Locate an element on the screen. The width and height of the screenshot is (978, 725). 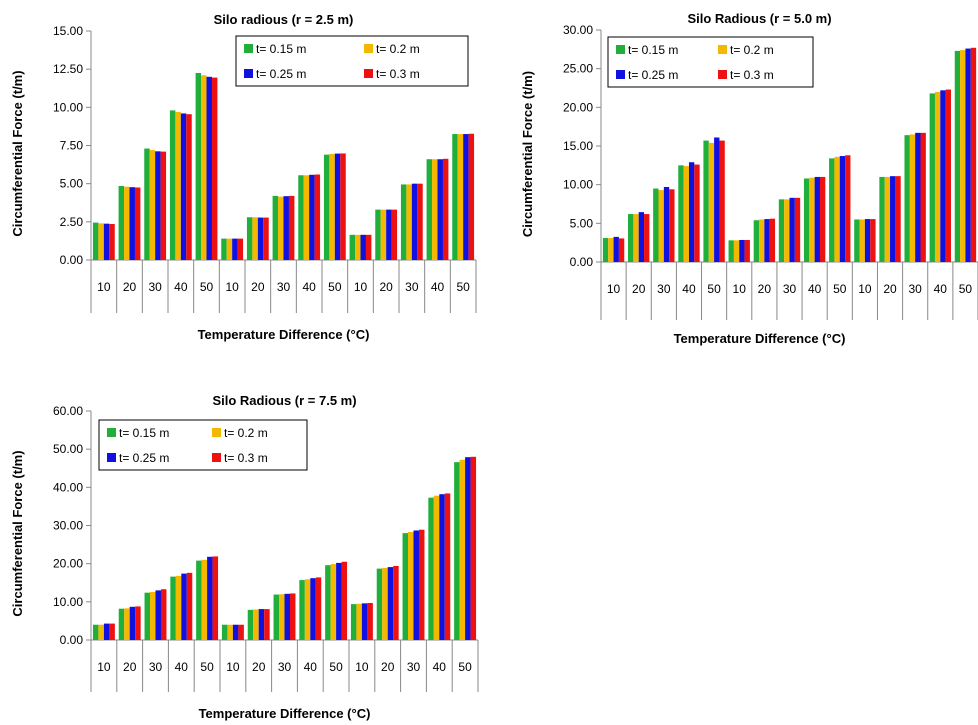
bar-s2-c13 is located at coordinates (411, 585).